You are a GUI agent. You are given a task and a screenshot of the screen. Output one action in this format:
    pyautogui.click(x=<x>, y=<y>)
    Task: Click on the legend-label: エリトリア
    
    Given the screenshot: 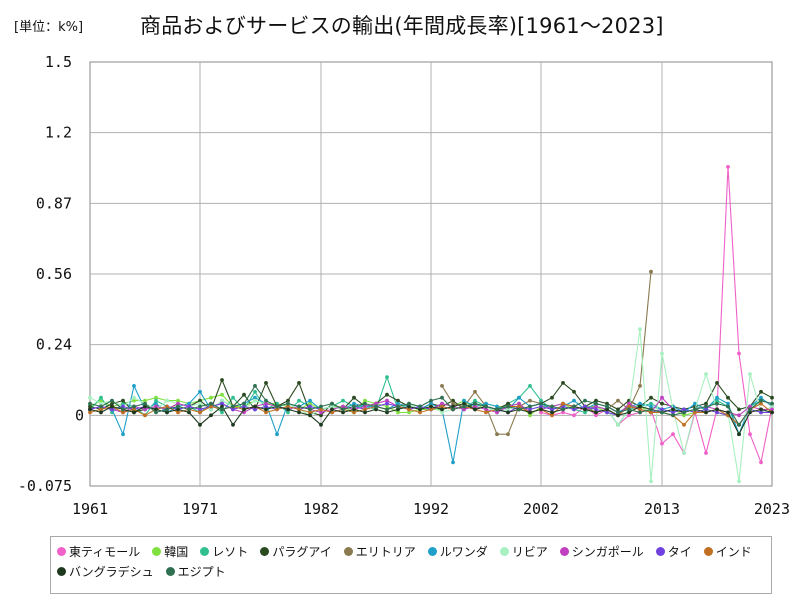 What is the action you would take?
    pyautogui.click(x=385, y=551)
    